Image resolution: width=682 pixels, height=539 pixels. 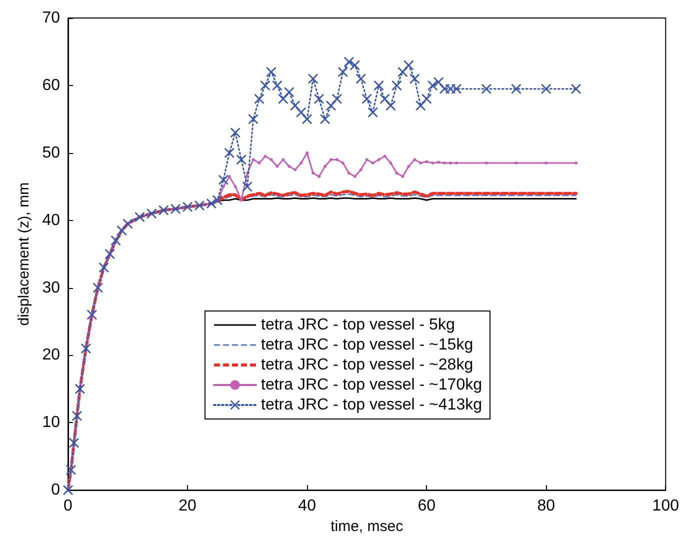 I want to click on legend-label: tetra JRC - top vessel - ~15kg, so click(x=367, y=345).